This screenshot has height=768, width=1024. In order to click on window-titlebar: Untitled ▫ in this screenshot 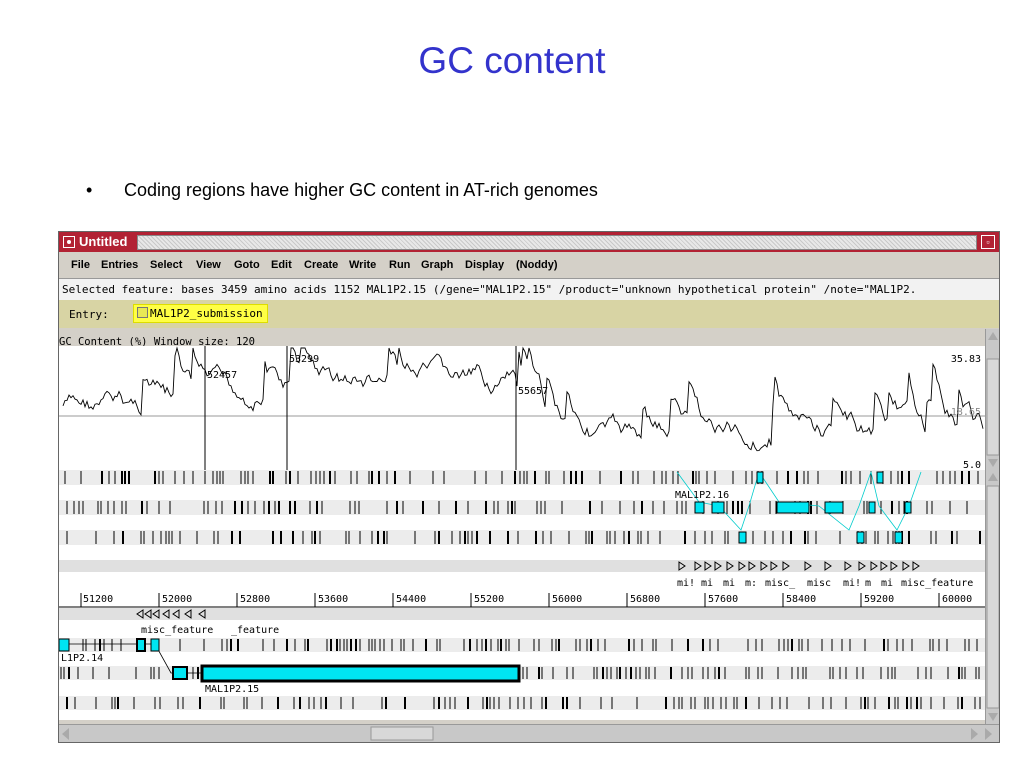, I will do `click(529, 242)`.